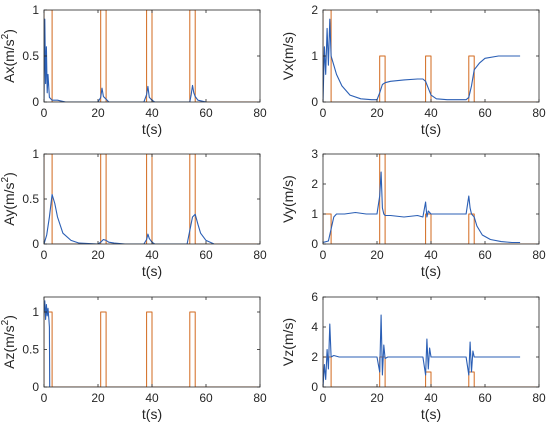 Image resolution: width=550 pixels, height=428 pixels. I want to click on y-tick-label: 3, so click(314, 154).